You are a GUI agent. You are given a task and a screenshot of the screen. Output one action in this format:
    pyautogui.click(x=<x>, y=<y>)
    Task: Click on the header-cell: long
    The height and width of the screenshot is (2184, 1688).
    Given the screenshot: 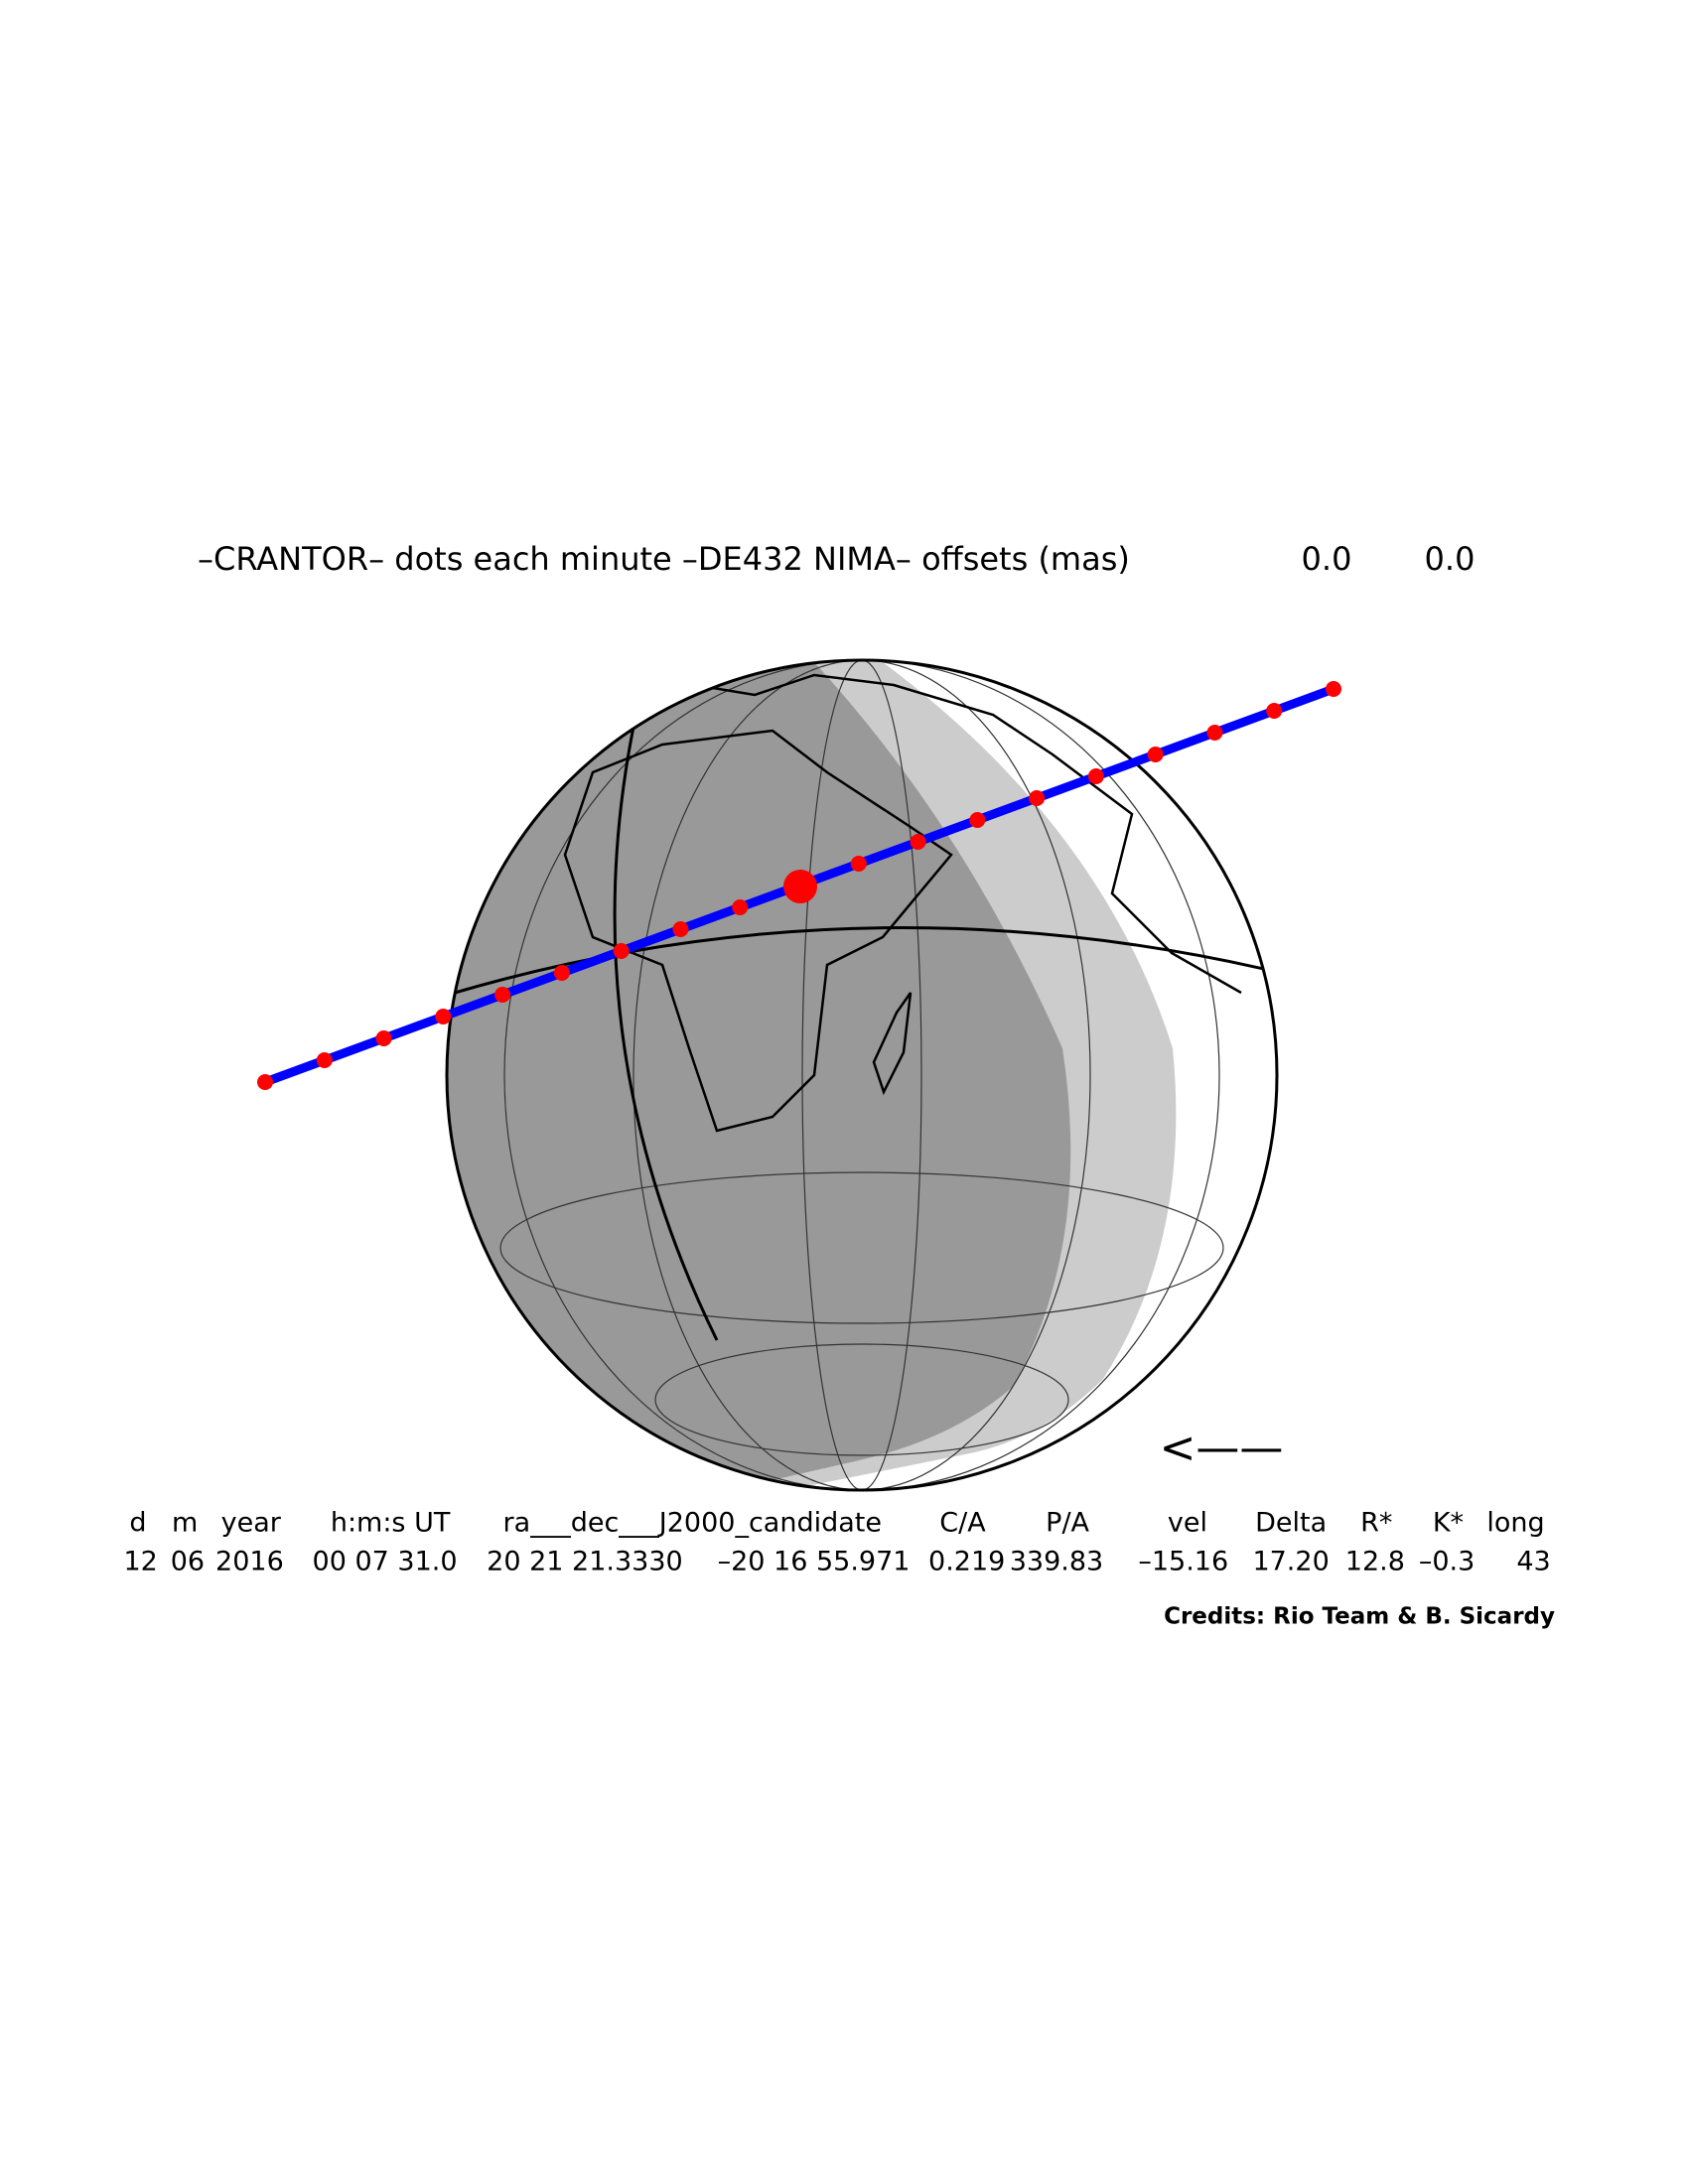 What is the action you would take?
    pyautogui.click(x=1515, y=1523)
    